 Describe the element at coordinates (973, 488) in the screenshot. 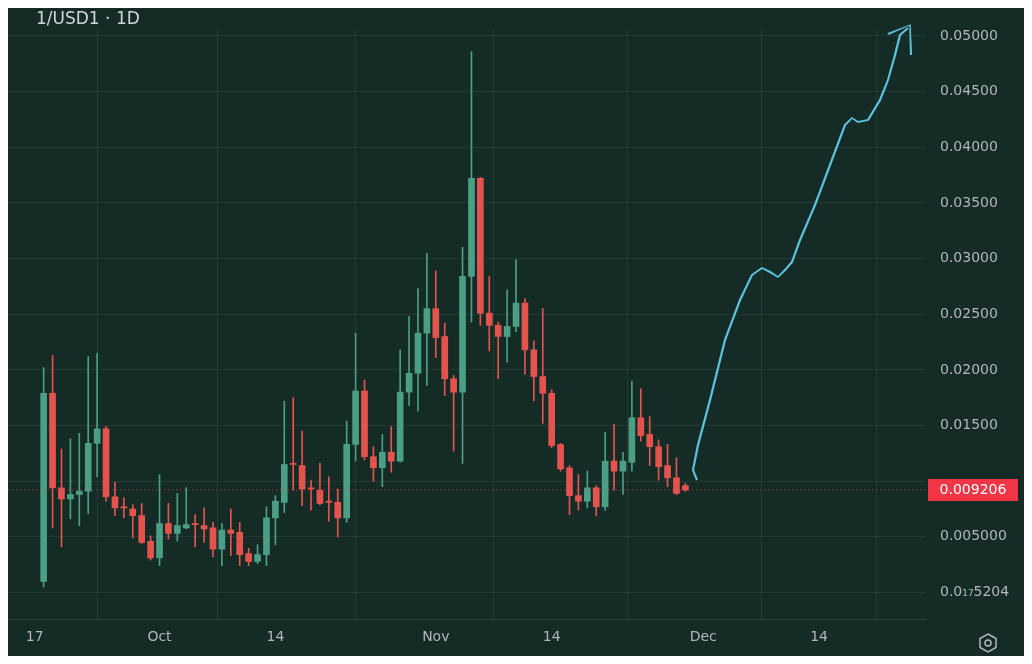

I see `ref-line-label: 0.009206` at that location.